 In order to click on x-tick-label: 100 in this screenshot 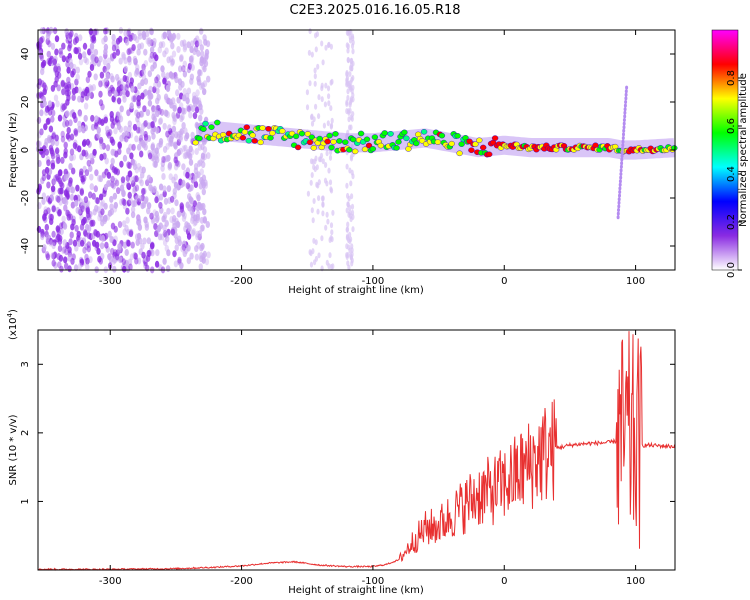, I will do `click(635, 581)`.